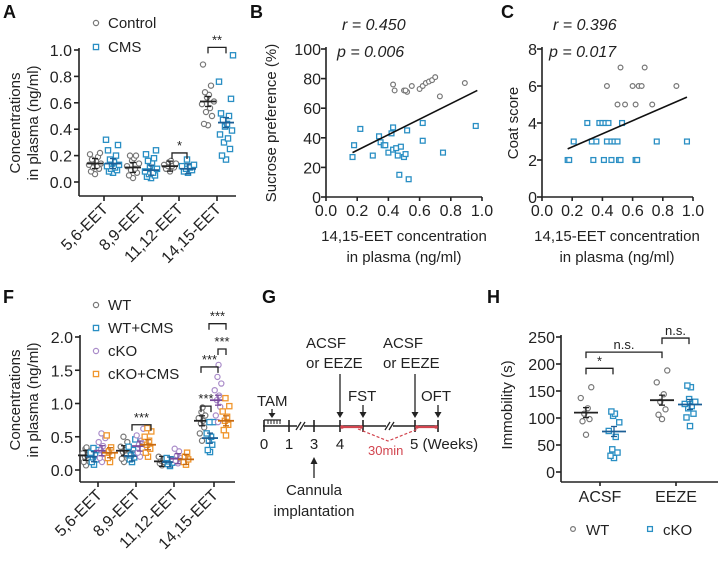 The image size is (720, 563). What do you see at coordinates (140, 328) in the screenshot?
I see `legend-label: WT+CMS` at bounding box center [140, 328].